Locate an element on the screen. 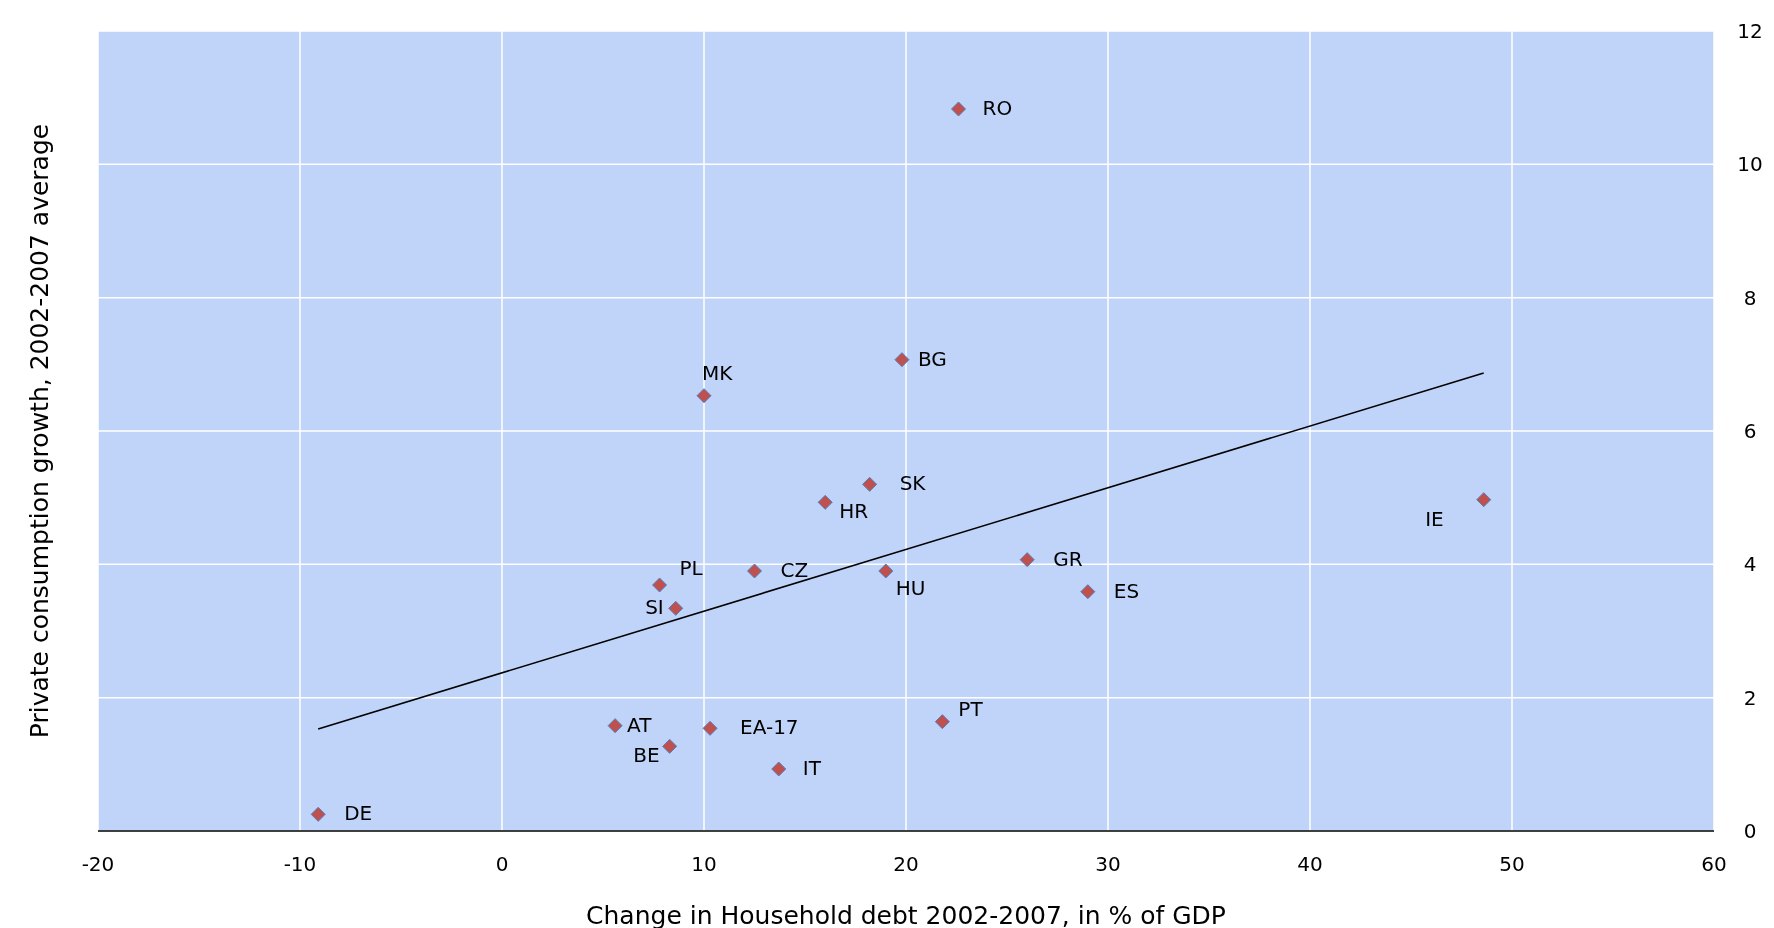  series-label: SK is located at coordinates (913, 483).